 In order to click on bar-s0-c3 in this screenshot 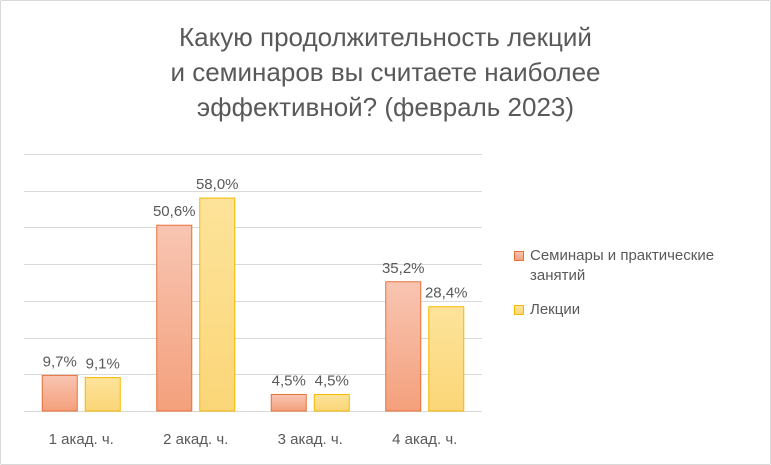, I will do `click(403, 346)`.